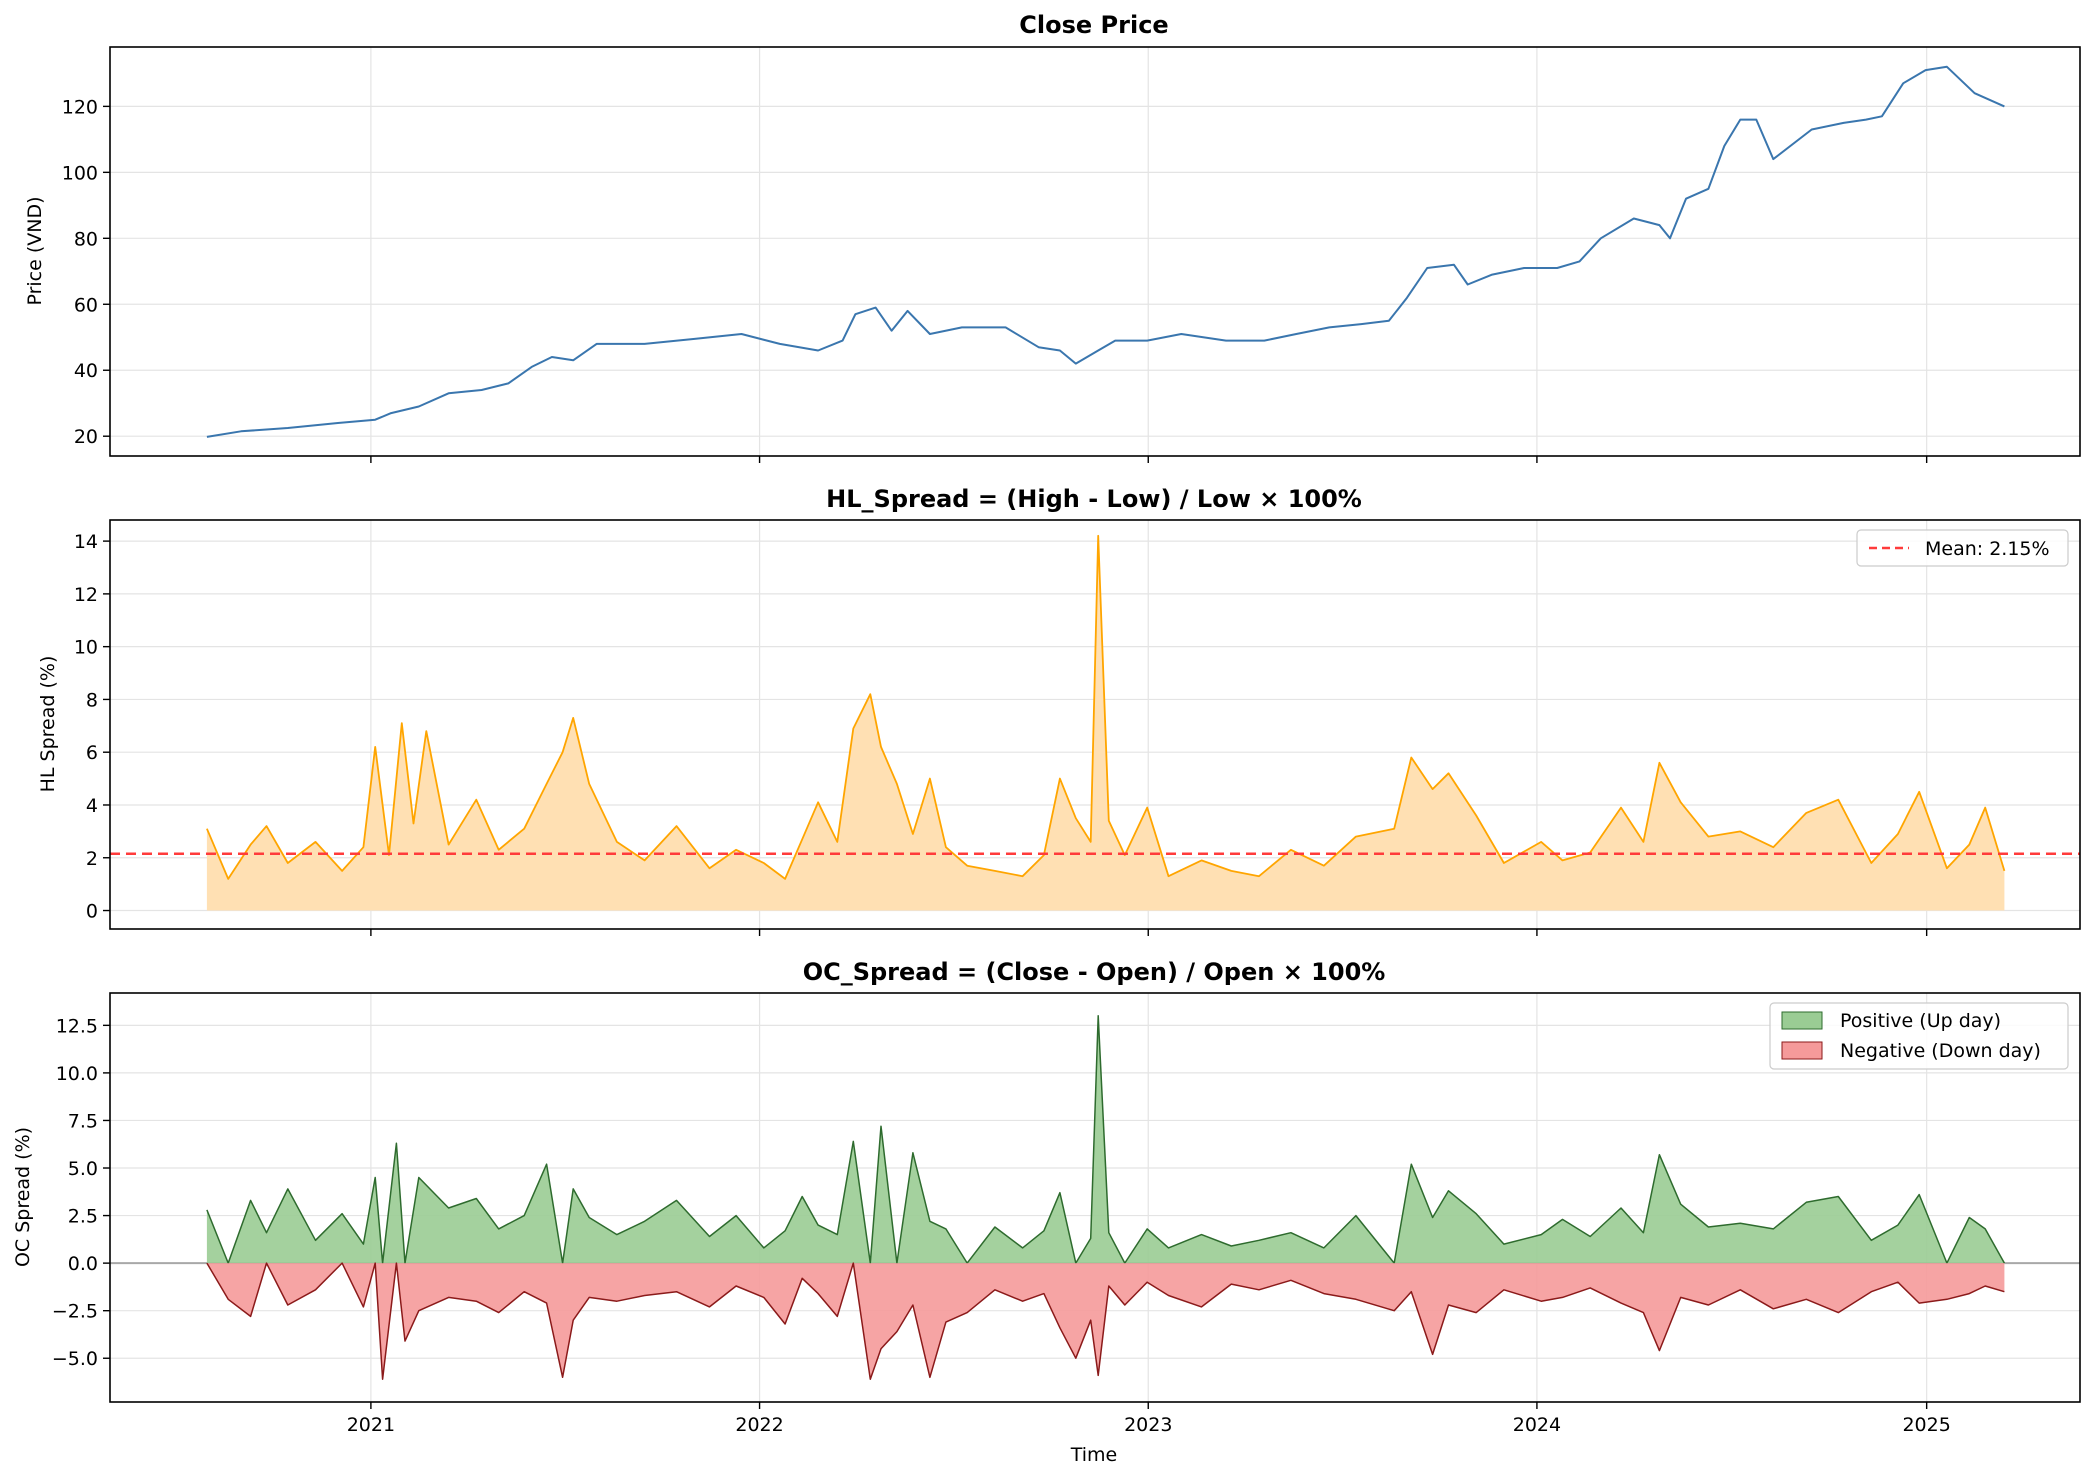  What do you see at coordinates (759, 1425) in the screenshot?
I see `x-tick-label: 2022` at bounding box center [759, 1425].